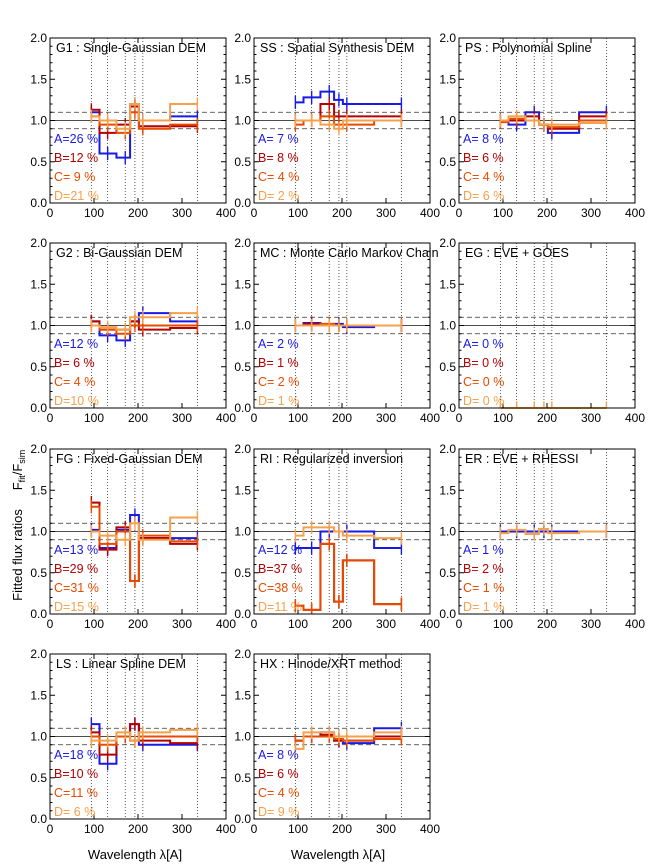 Image resolution: width=665 pixels, height=865 pixels. I want to click on panel-title: G1 : Single-Gaussian DEM, so click(131, 48).